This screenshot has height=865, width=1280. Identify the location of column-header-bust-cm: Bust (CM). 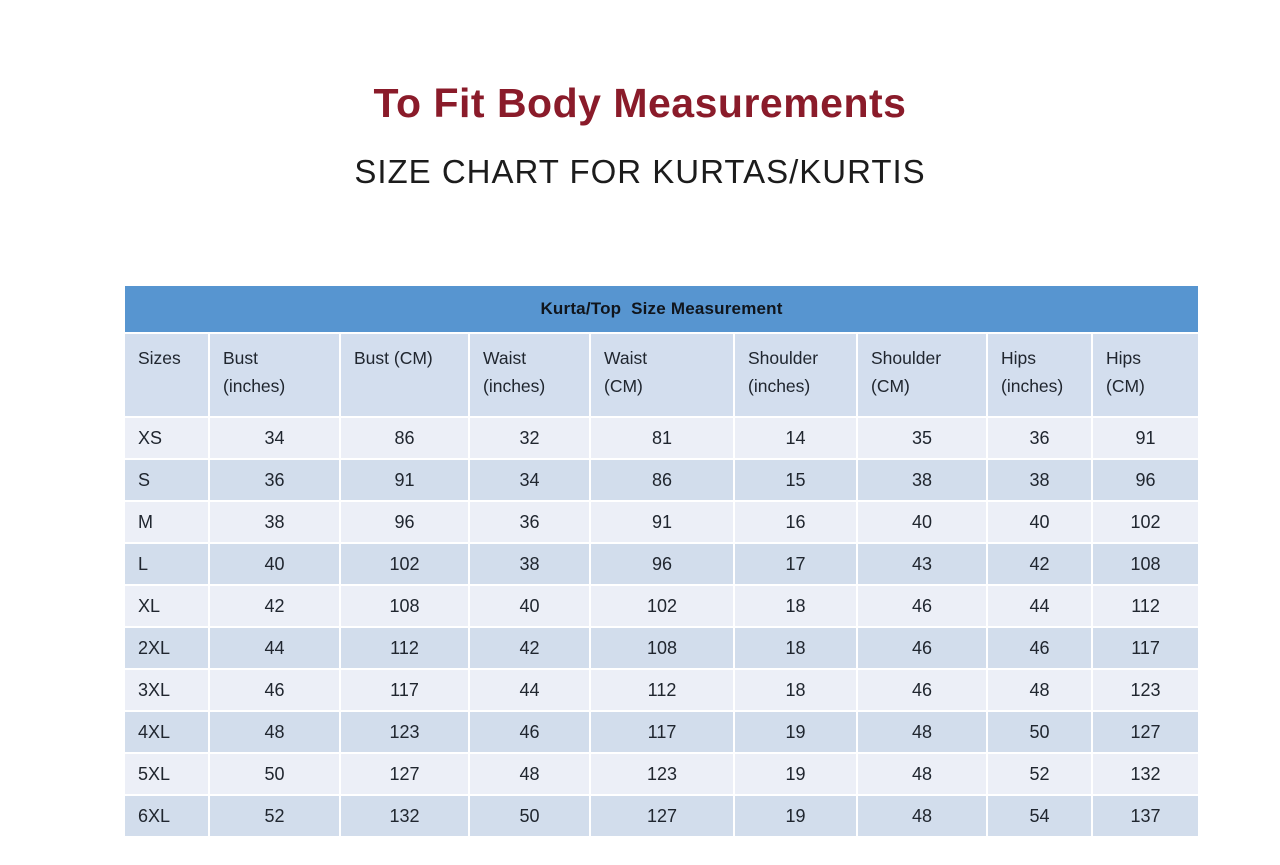
(404, 375).